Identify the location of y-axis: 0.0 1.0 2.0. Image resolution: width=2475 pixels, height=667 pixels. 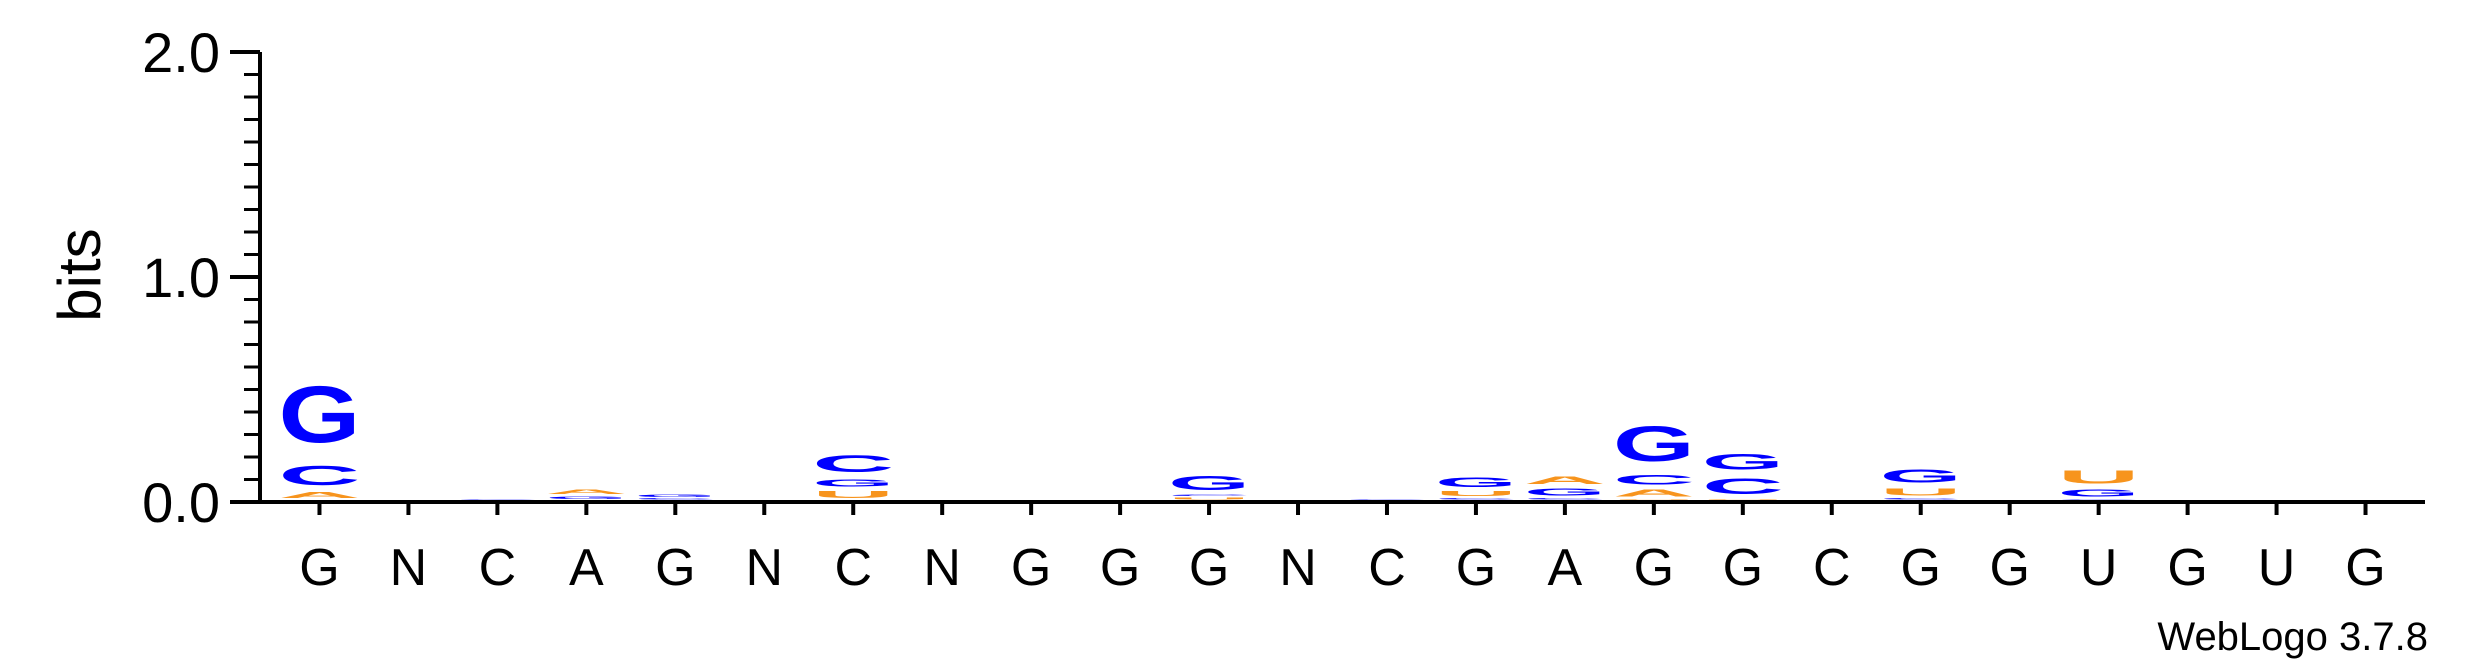
(202, 277).